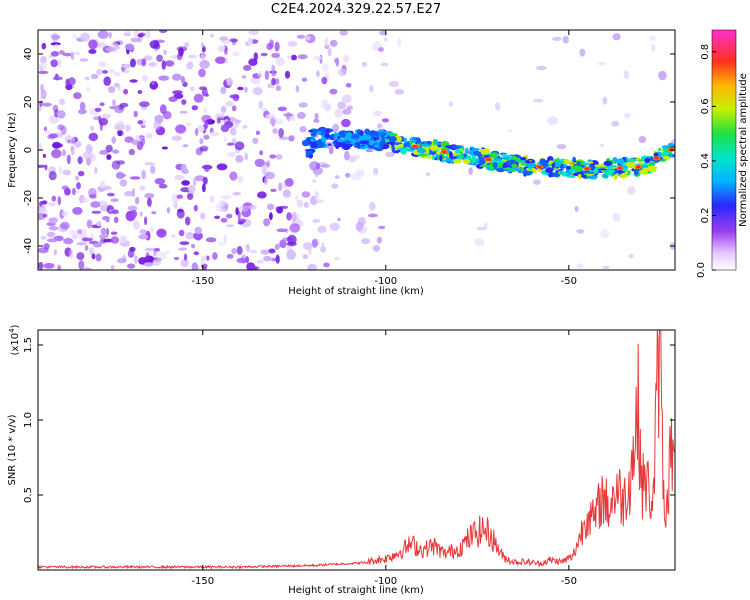  What do you see at coordinates (569, 281) in the screenshot?
I see `top-x-tick-label: -50` at bounding box center [569, 281].